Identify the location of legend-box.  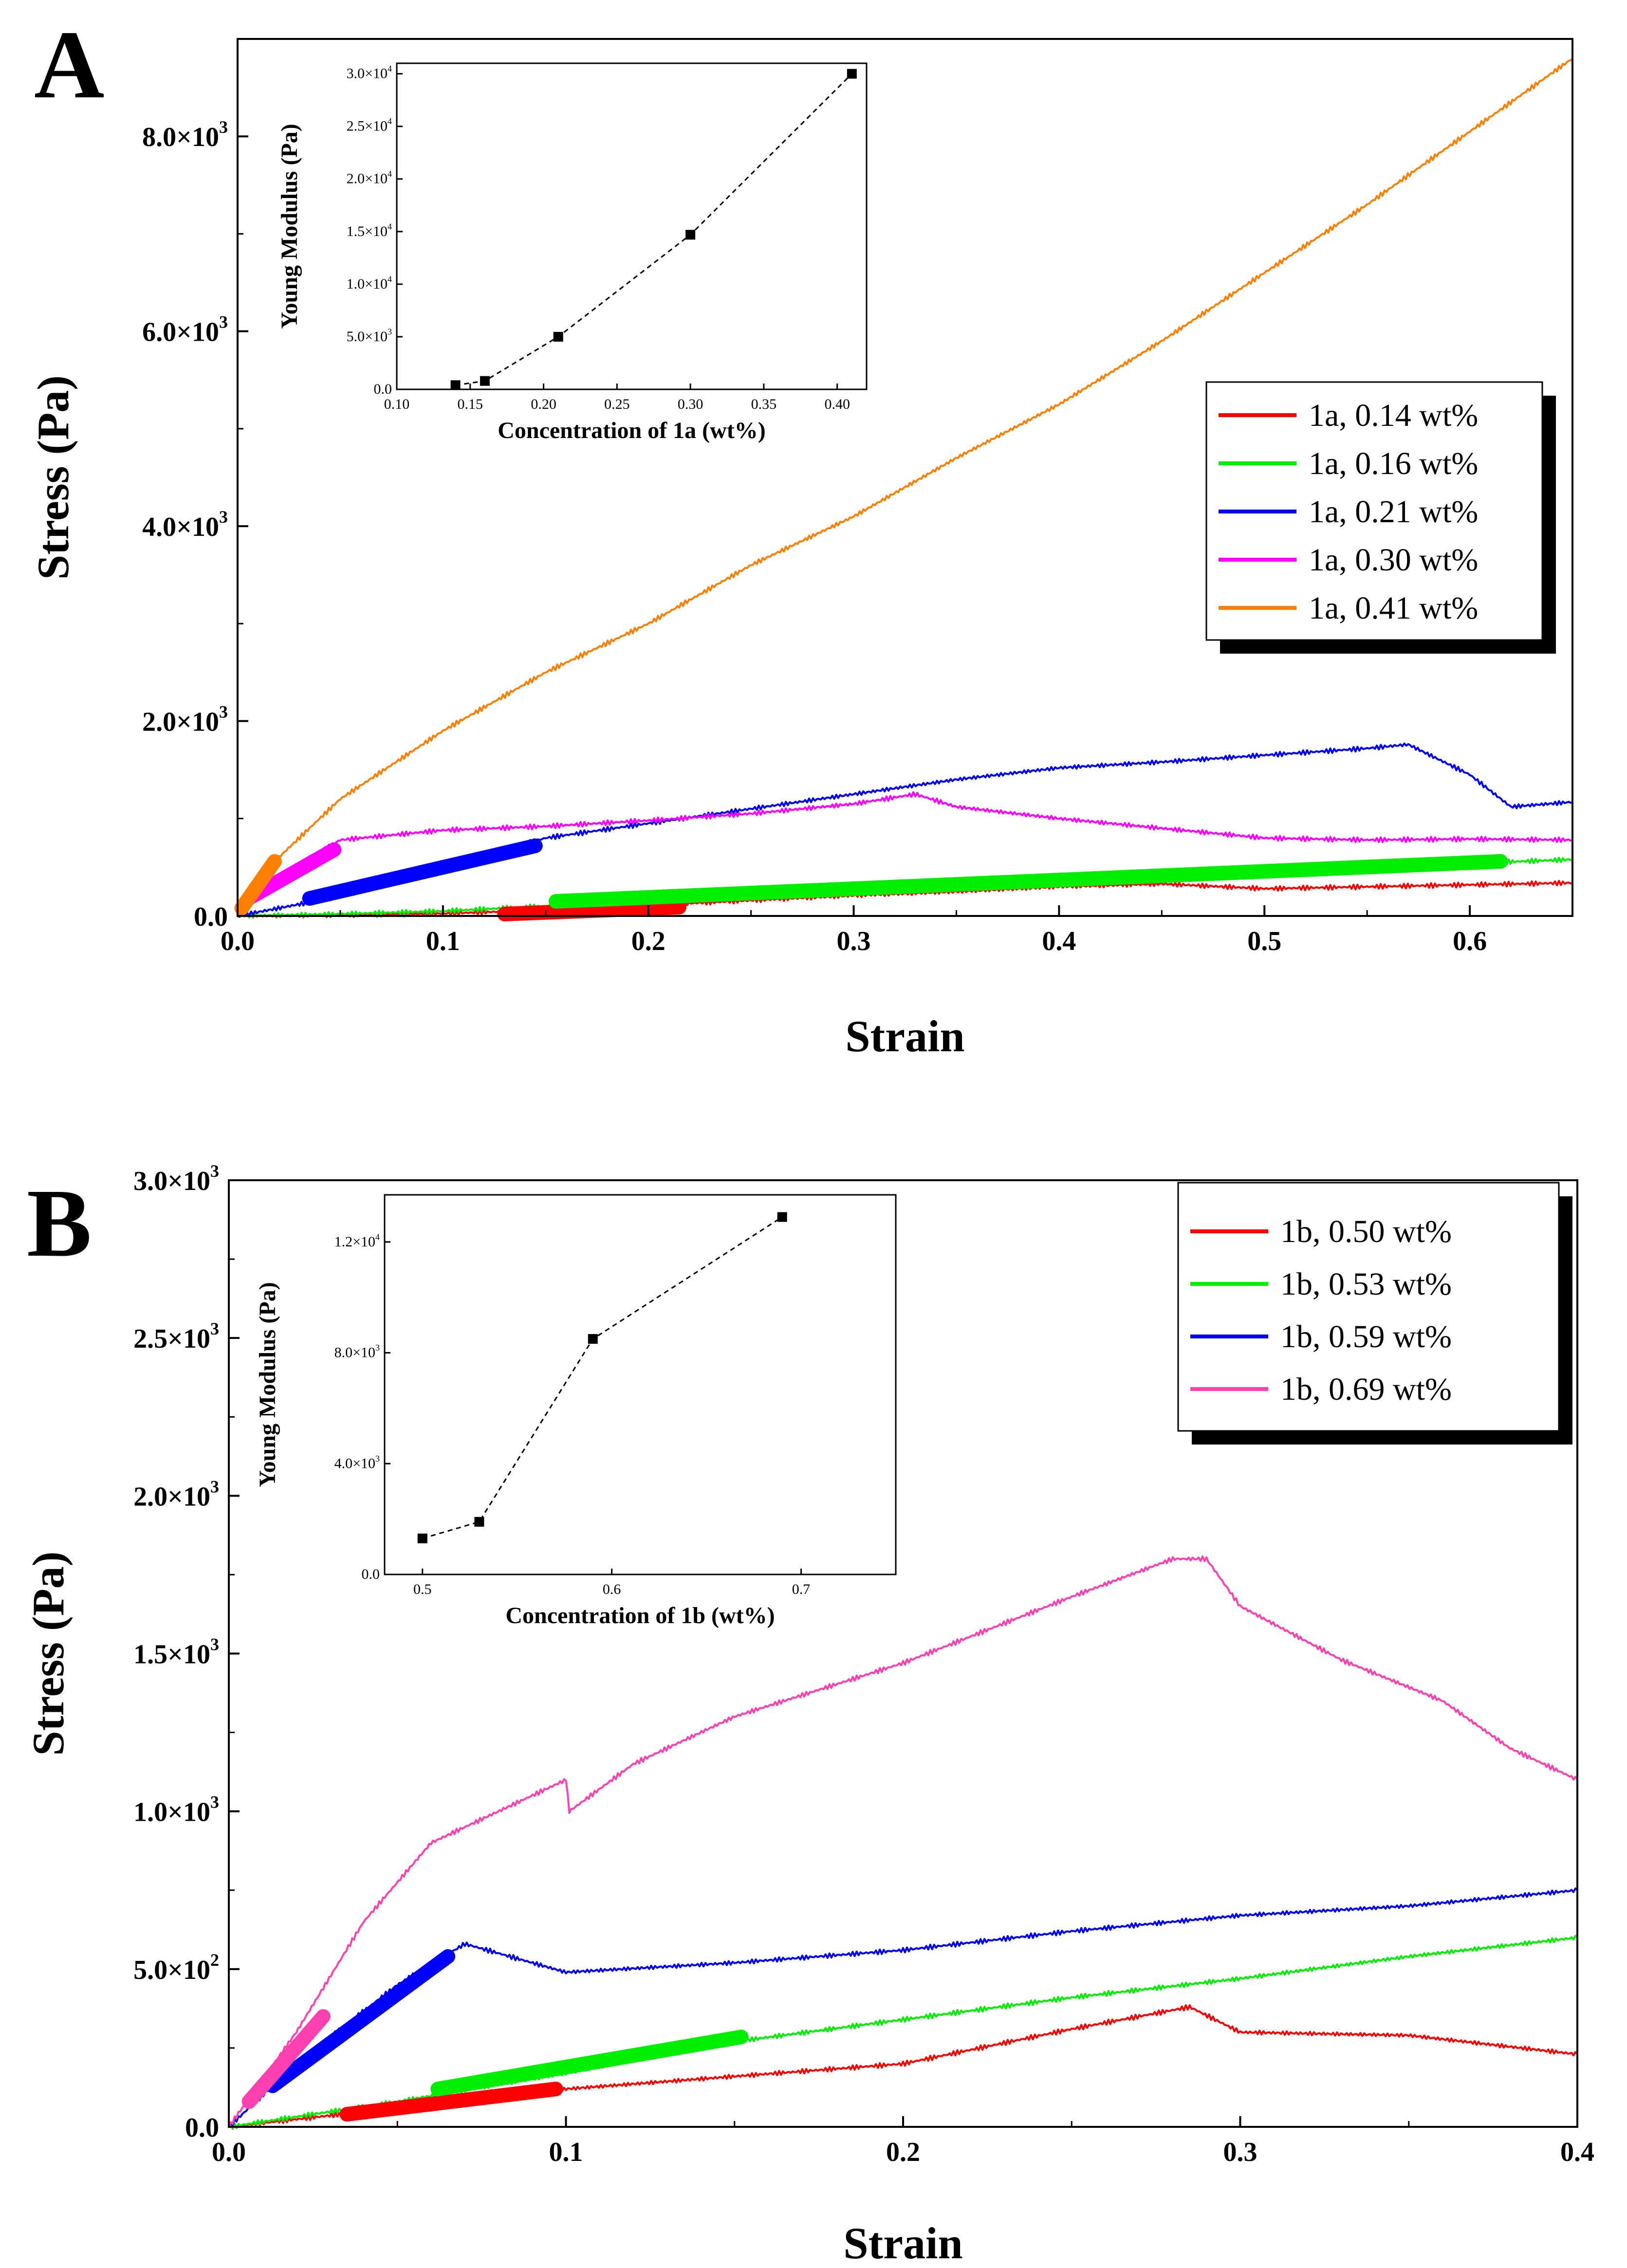
(1374, 511).